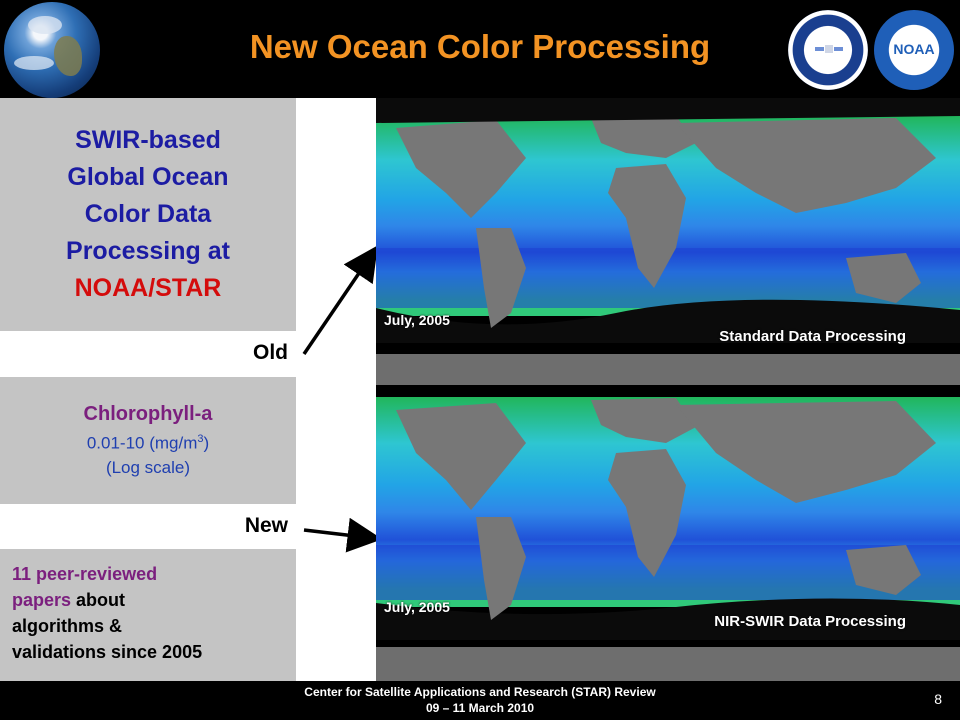 This screenshot has height=720, width=960. I want to click on chlorophyll-range: 0.01-10 (mg/m3), so click(148, 441).